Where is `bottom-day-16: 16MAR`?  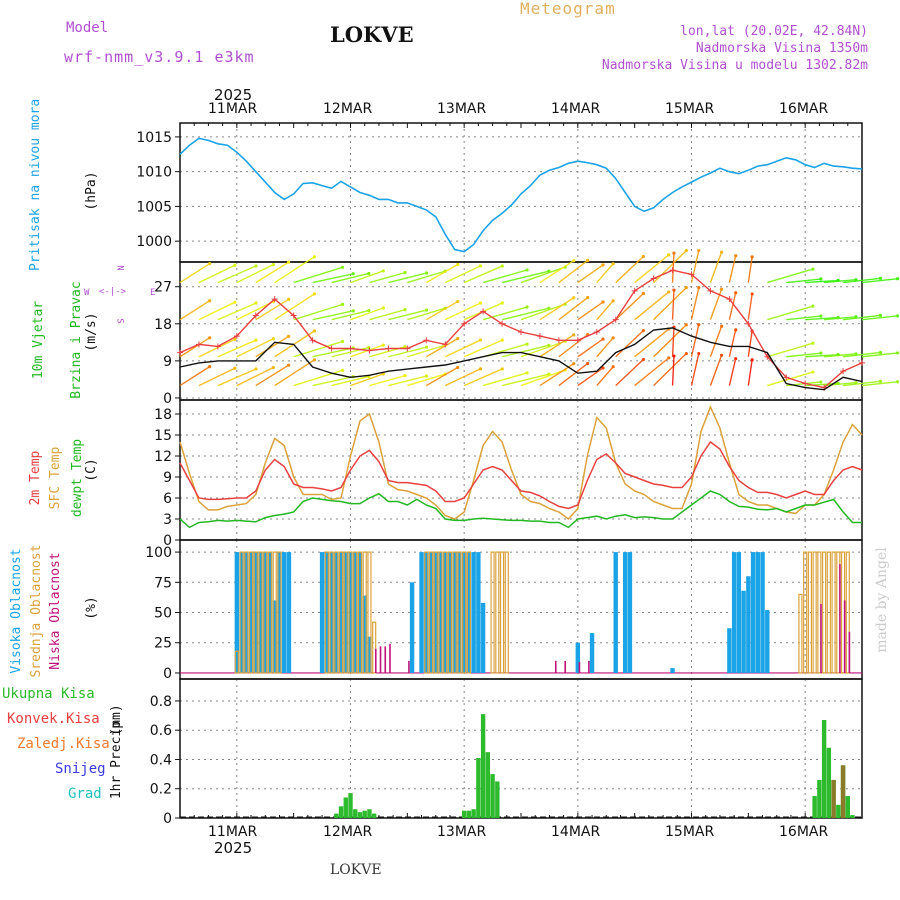
bottom-day-16: 16MAR is located at coordinates (804, 832).